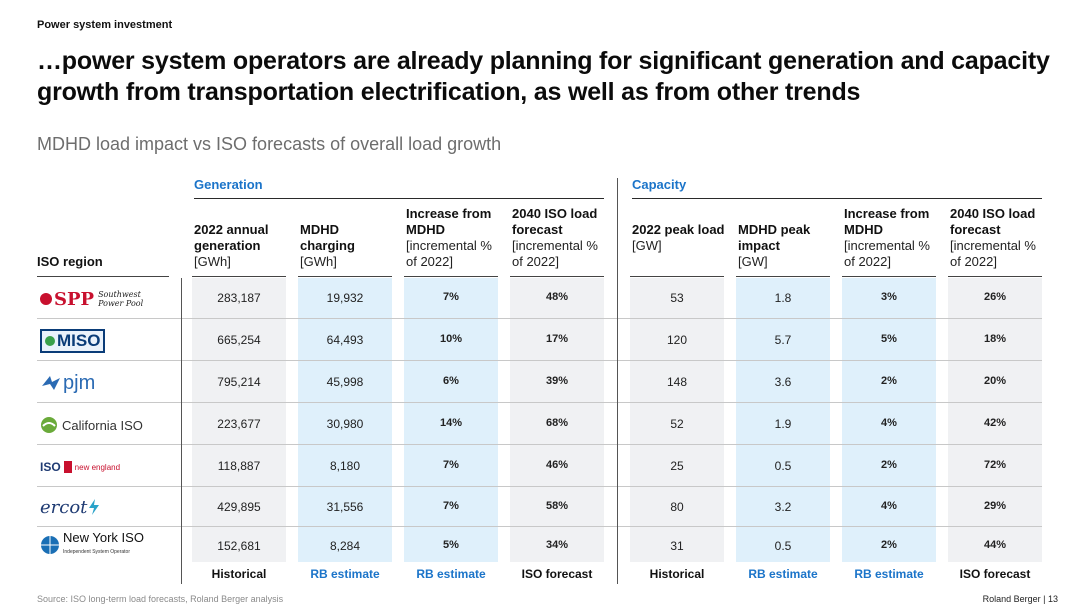 Image resolution: width=1080 pixels, height=607 pixels. Describe the element at coordinates (677, 546) in the screenshot. I see `cell: 31` at that location.